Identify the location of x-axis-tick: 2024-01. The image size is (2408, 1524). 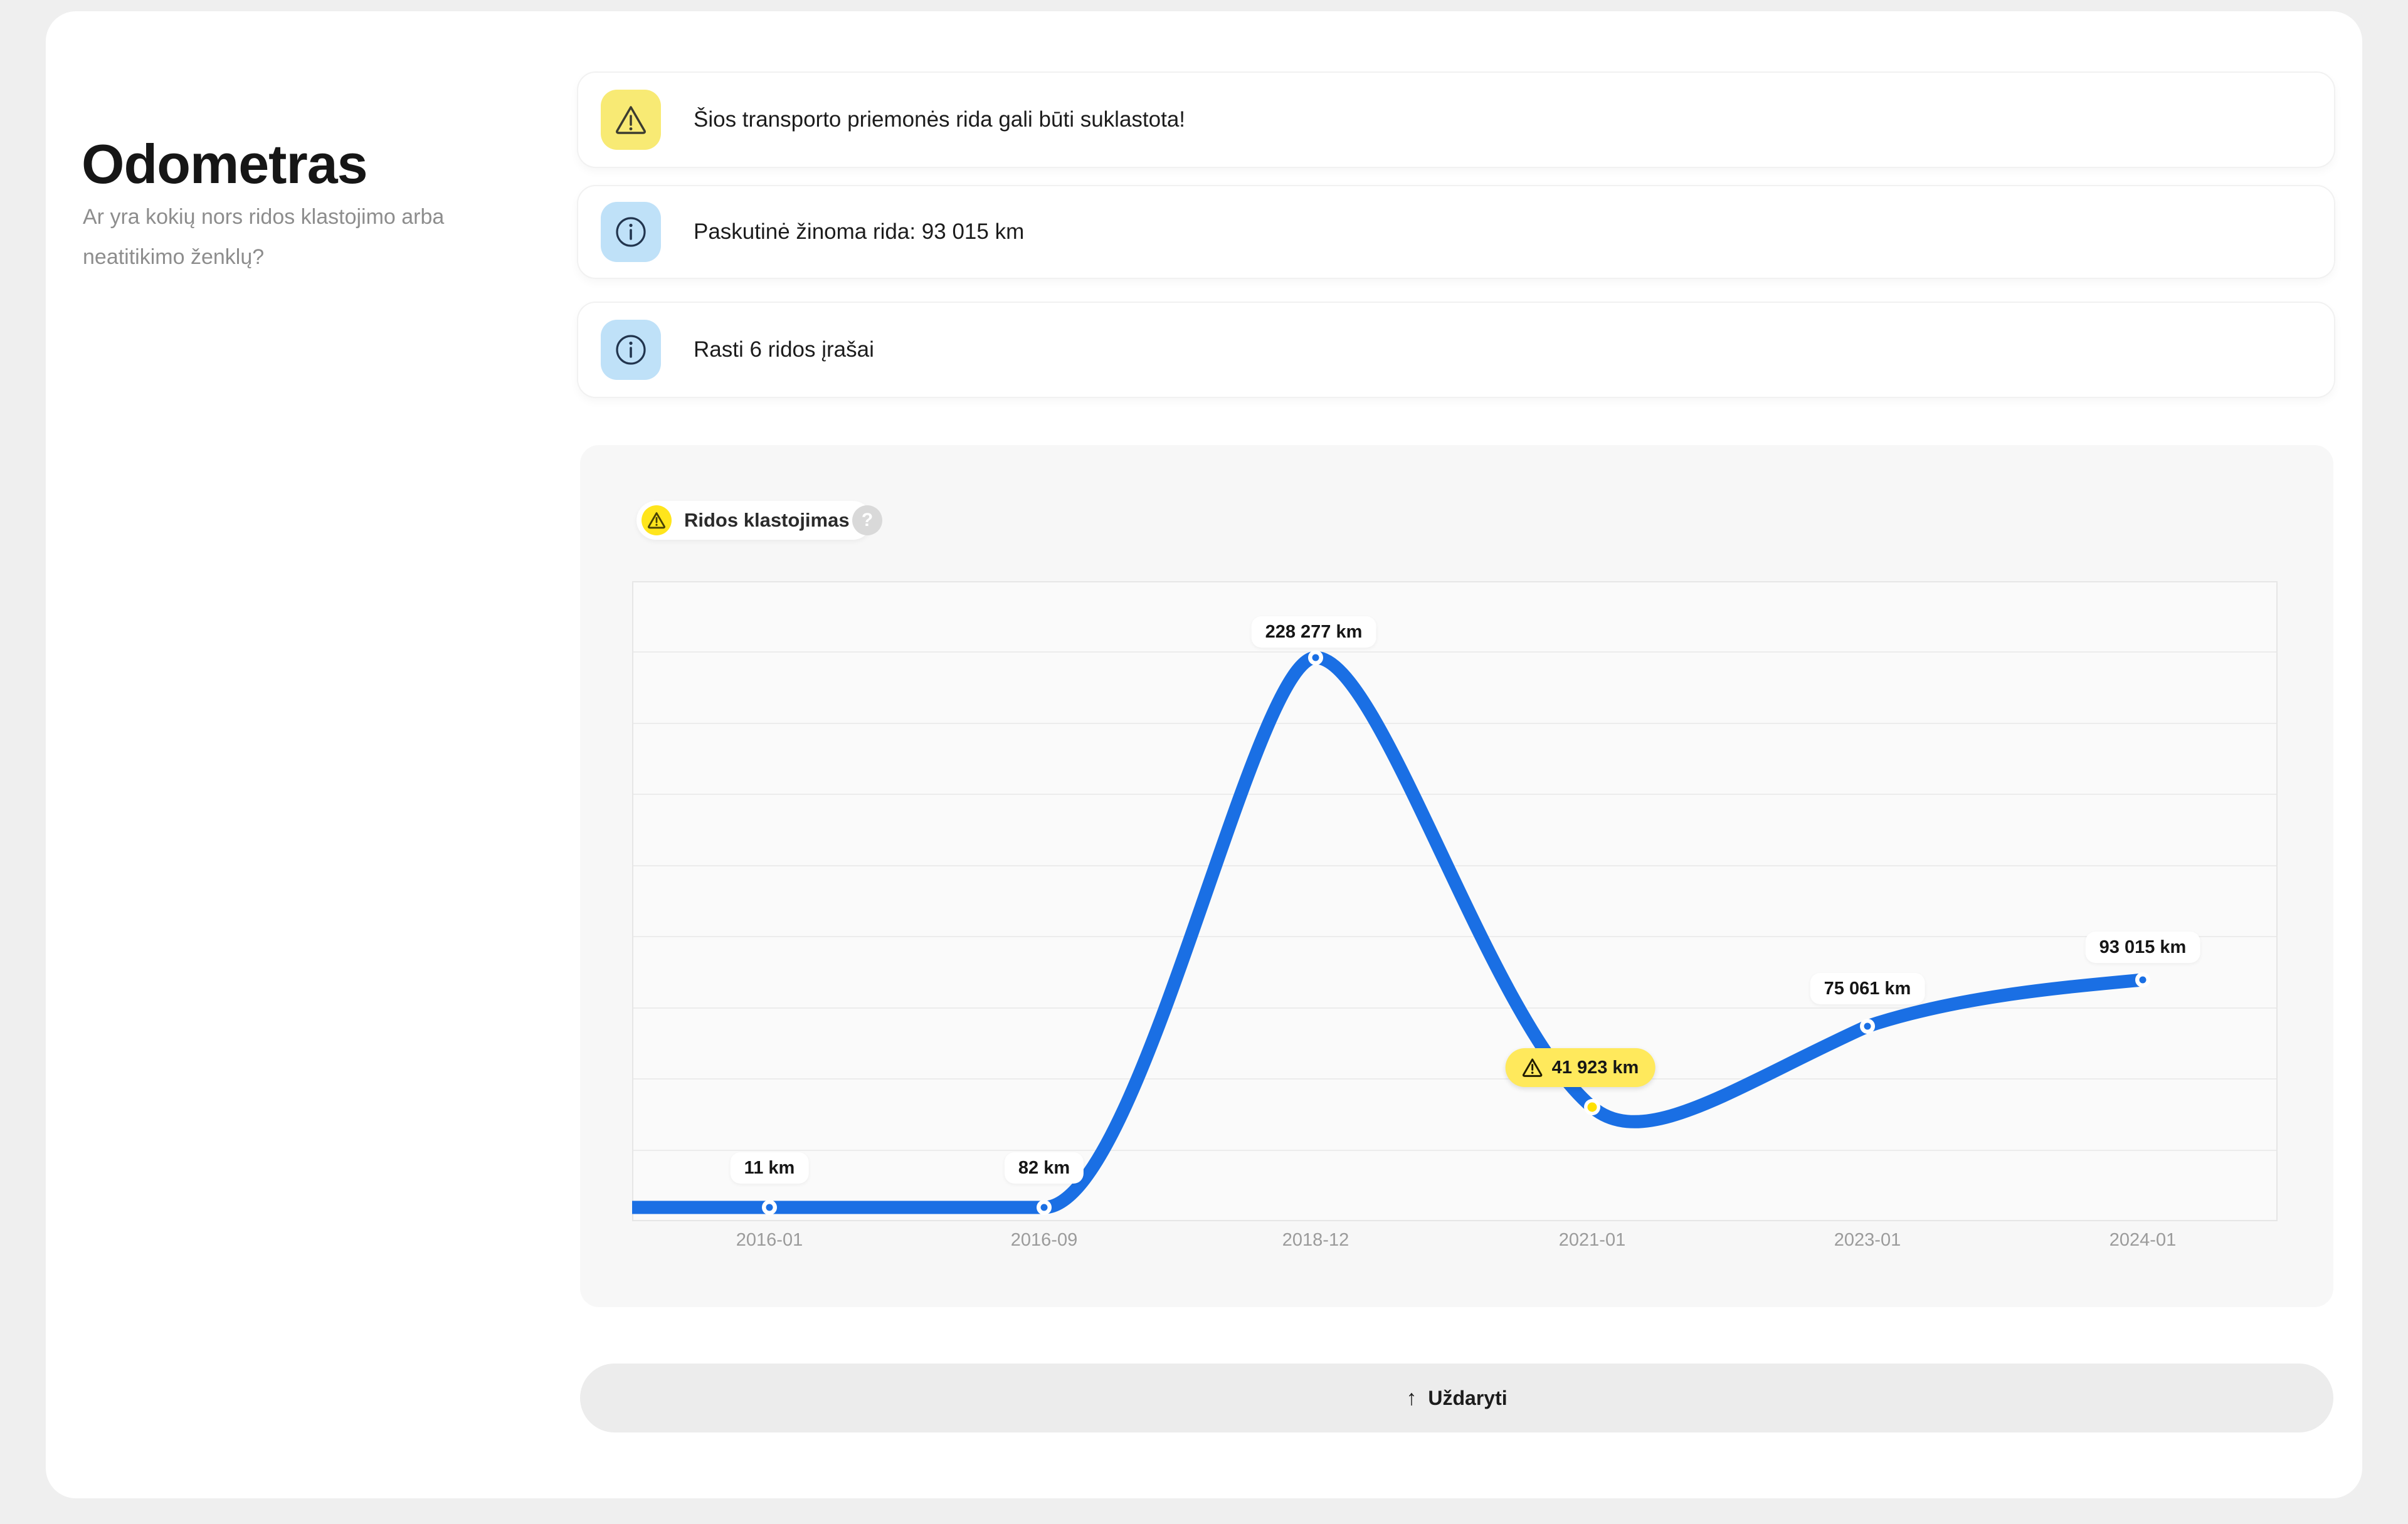
(2143, 1240).